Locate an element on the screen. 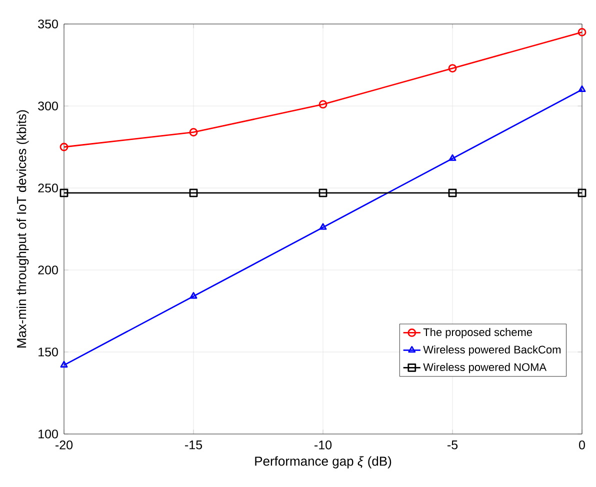 The height and width of the screenshot is (487, 596). legend-label: Wireless powered NOMA is located at coordinates (485, 368).